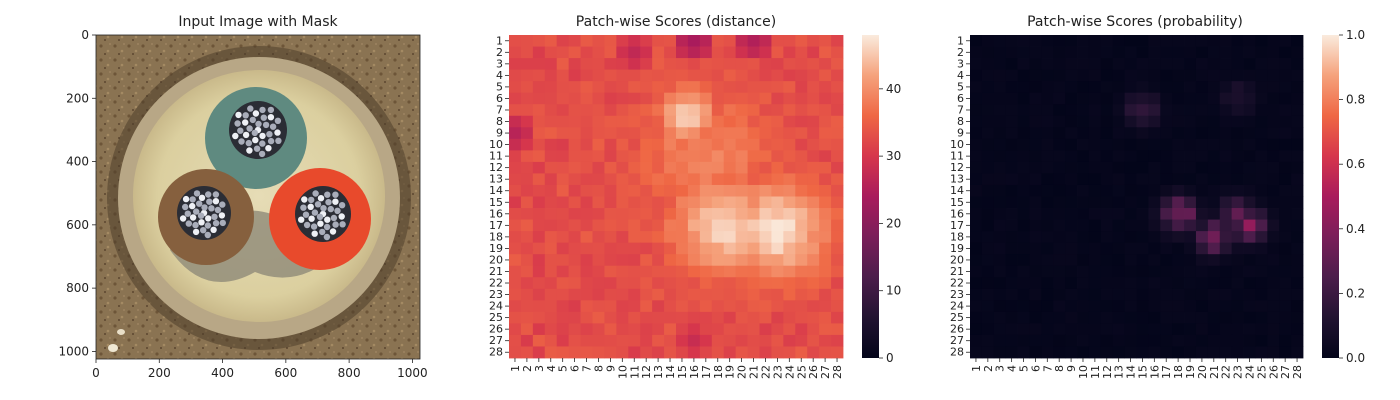  I want to click on colorbar-tick-label: 0.6, so click(1355, 164).